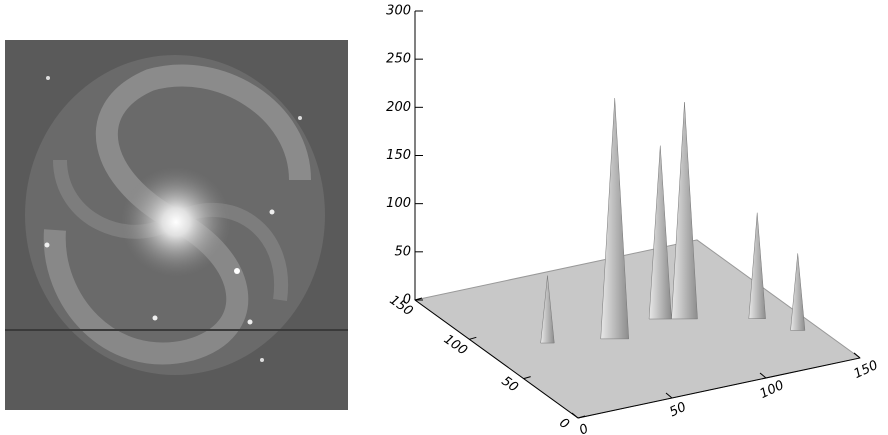  Describe the element at coordinates (407, 299) in the screenshot. I see `z-tick-label: 0` at that location.